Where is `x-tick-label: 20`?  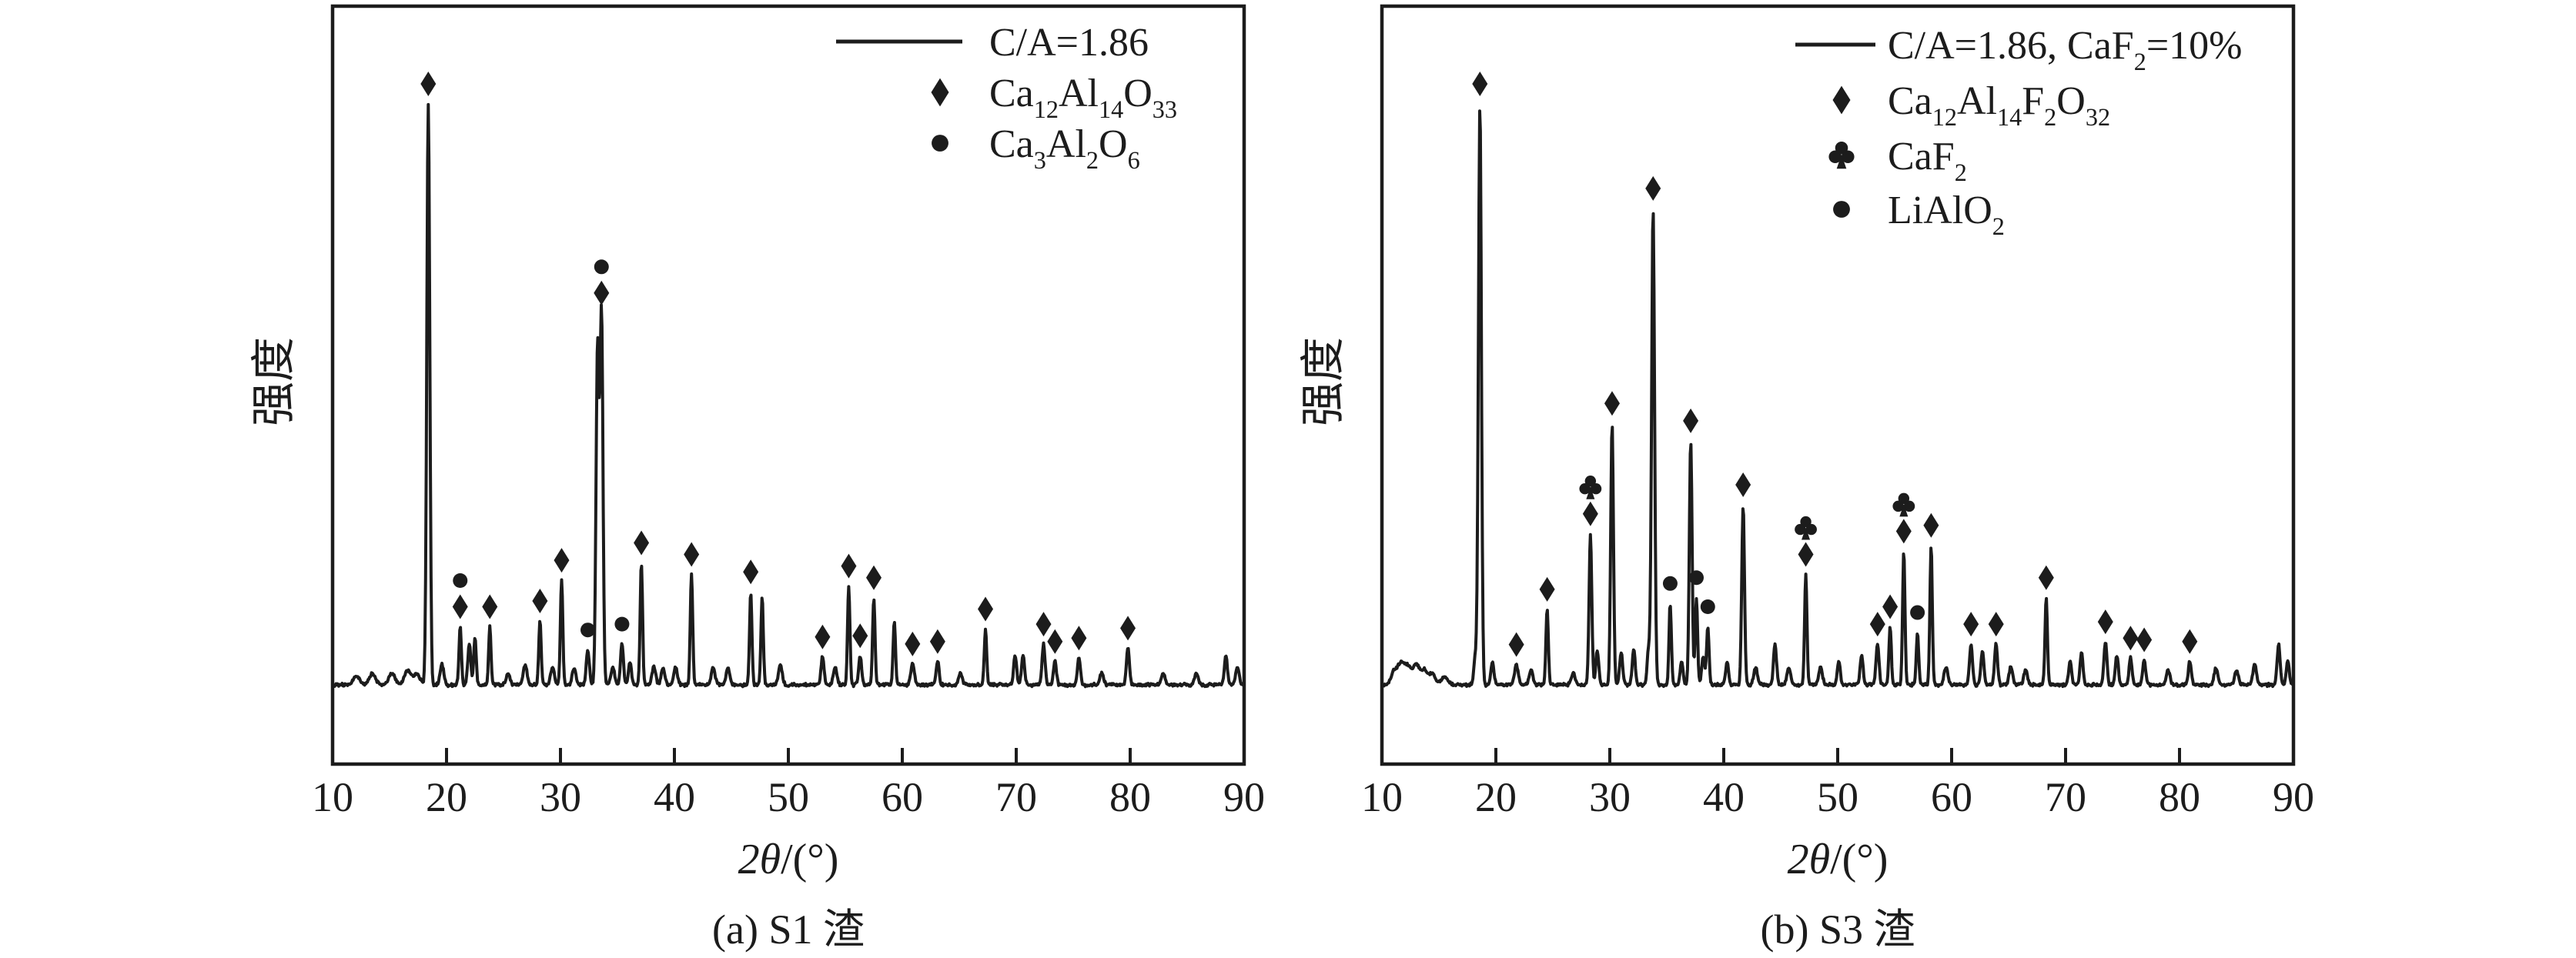 x-tick-label: 20 is located at coordinates (446, 797).